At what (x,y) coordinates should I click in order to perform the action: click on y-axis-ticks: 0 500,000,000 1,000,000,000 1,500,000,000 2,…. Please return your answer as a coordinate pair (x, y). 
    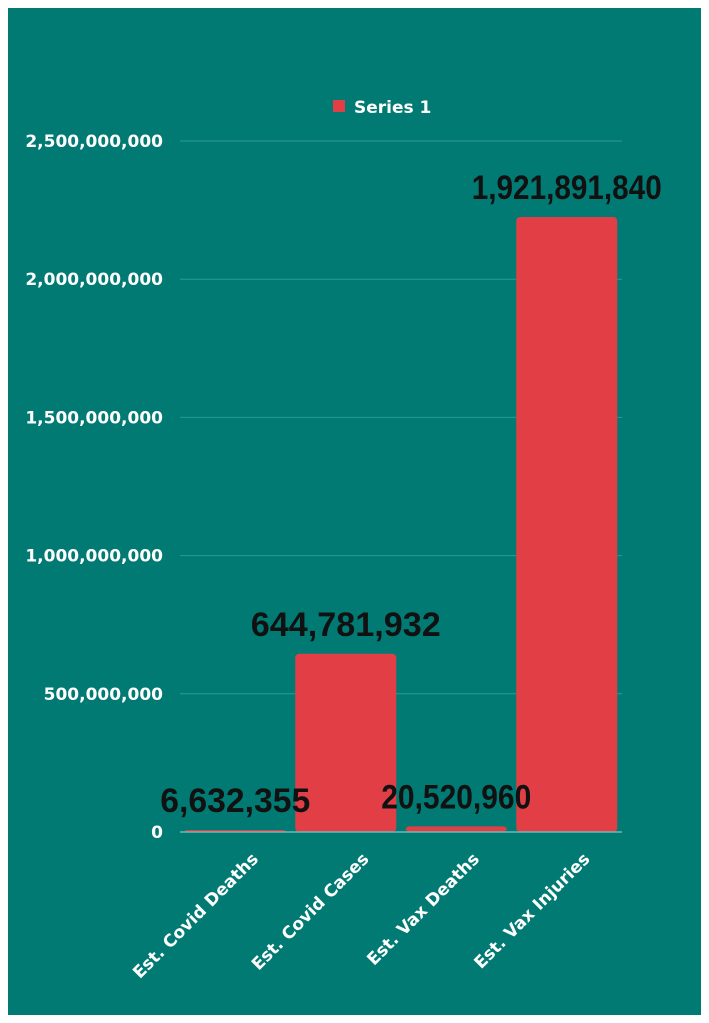
    Looking at the image, I should click on (94, 487).